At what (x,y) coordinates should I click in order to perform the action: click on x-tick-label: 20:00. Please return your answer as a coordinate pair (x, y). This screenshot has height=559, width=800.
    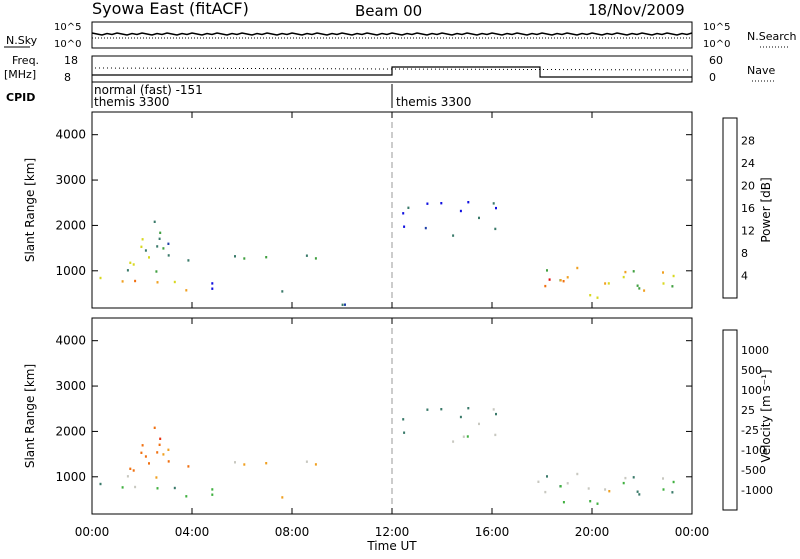
    Looking at the image, I should click on (592, 532).